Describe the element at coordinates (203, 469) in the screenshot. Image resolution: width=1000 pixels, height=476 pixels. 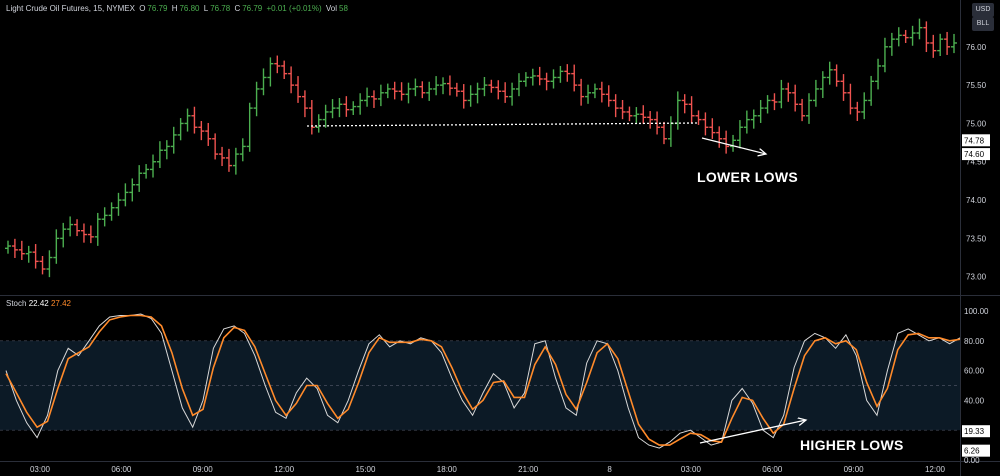
I see `time-tick-label: 09:00` at that location.